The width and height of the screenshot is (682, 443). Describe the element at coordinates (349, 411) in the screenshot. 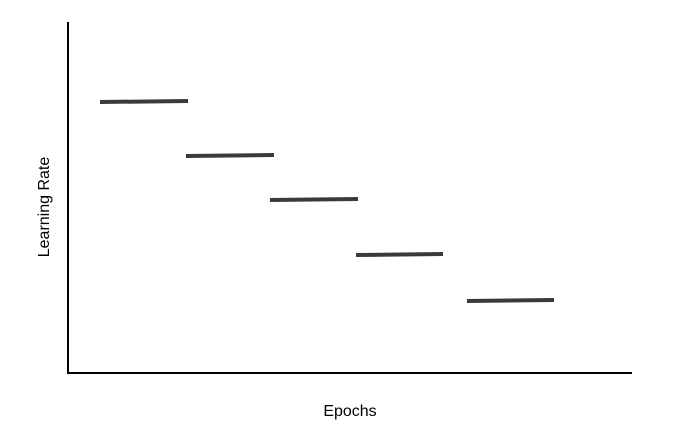

I see `x-axis-label: Epochs` at that location.